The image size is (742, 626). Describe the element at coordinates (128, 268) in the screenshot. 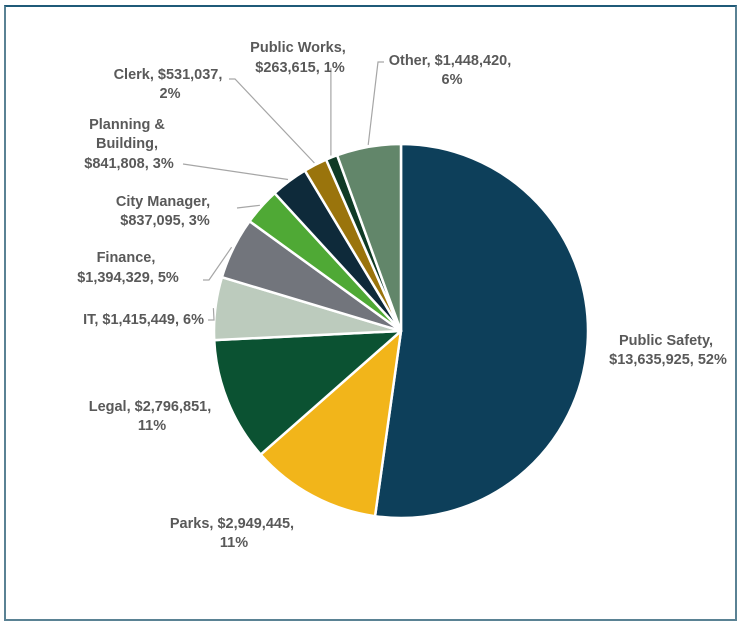

I see `label-finance: Finance, $1,394,329, 5%` at that location.